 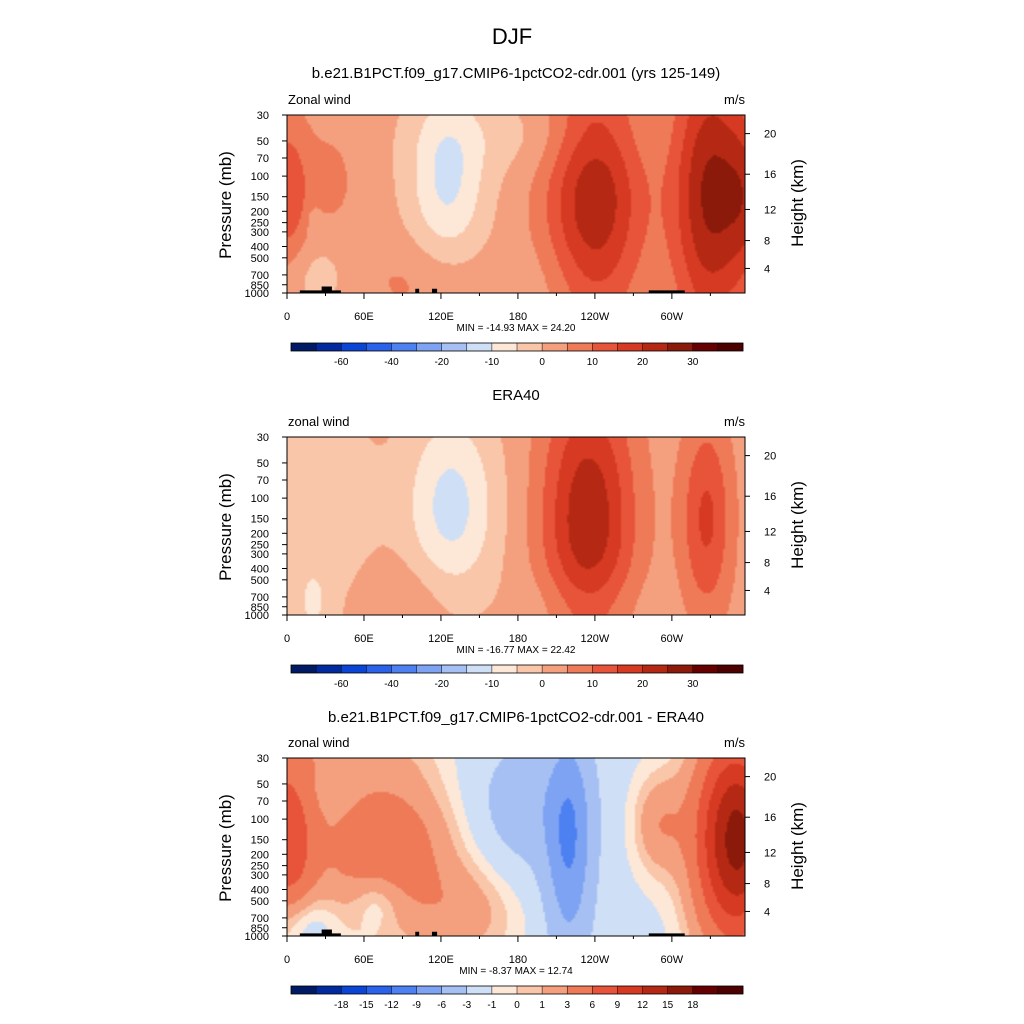 I want to click on x-tick-label: 120W, so click(x=595, y=960).